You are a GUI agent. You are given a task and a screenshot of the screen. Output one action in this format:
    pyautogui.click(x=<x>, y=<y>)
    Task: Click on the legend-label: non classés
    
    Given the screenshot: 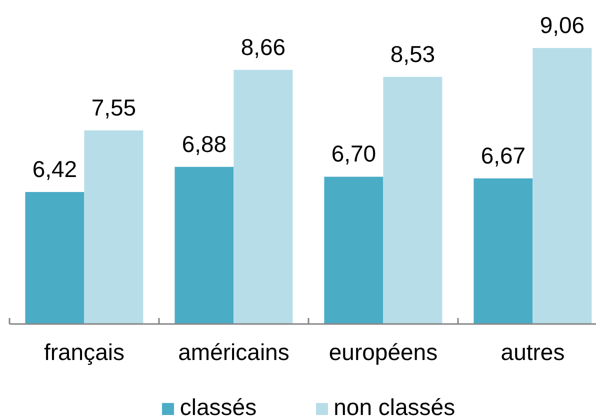 What is the action you would take?
    pyautogui.click(x=395, y=406)
    